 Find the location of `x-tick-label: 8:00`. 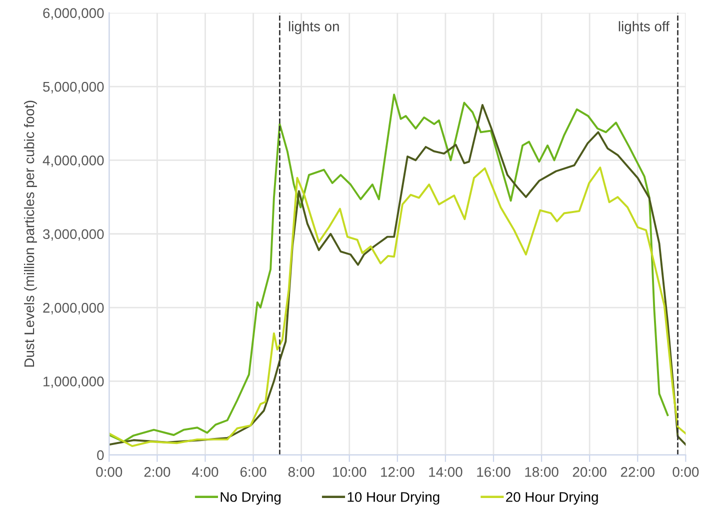

x-tick-label: 8:00 is located at coordinates (301, 472).